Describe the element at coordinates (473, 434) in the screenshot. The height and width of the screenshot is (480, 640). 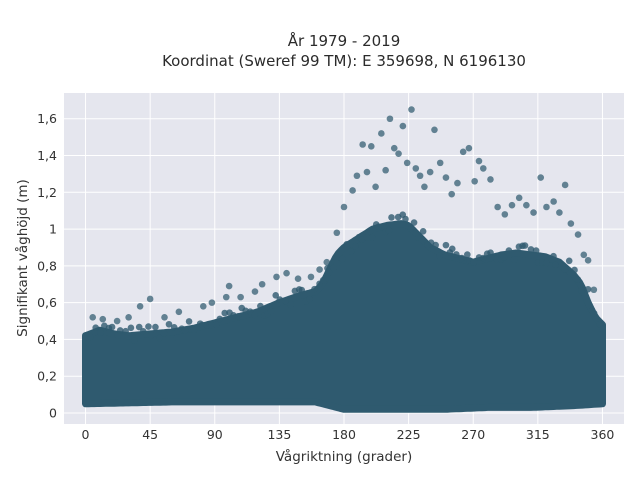
I see `x-tick-label: 270` at that location.